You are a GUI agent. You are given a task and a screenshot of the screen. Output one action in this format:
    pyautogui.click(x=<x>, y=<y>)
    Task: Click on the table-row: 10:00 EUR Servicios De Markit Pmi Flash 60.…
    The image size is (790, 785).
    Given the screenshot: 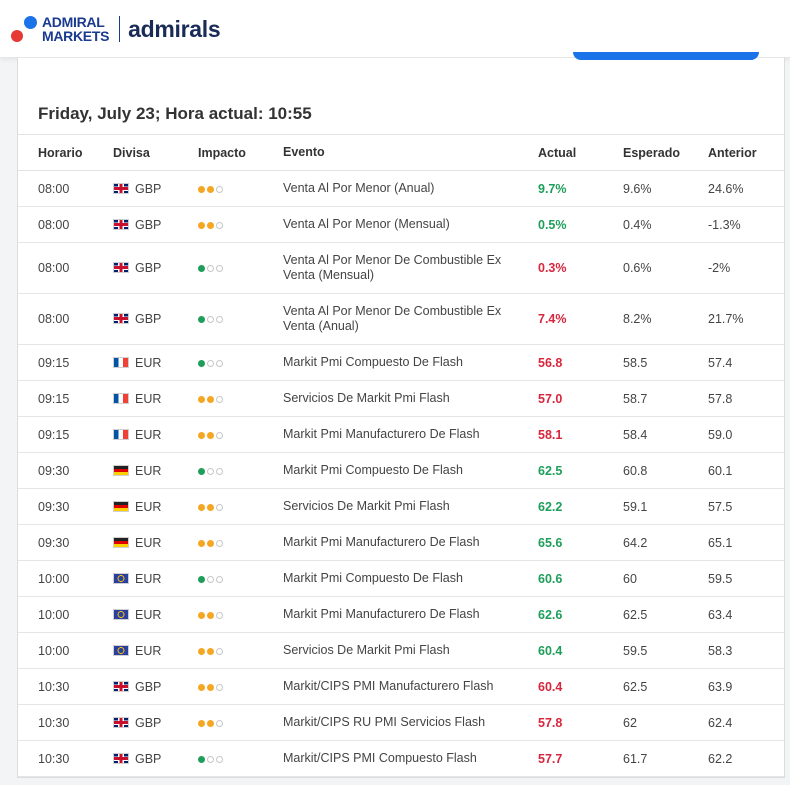 What is the action you would take?
    pyautogui.click(x=401, y=650)
    